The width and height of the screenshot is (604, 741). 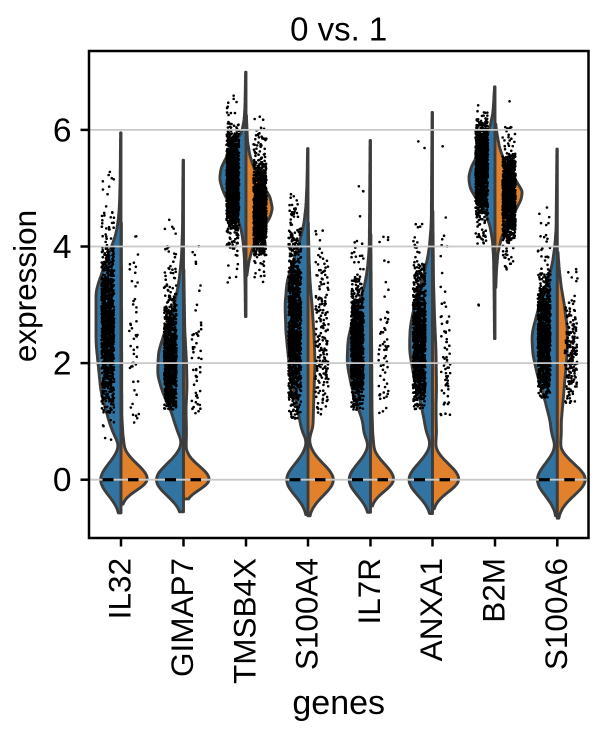 What do you see at coordinates (62, 247) in the screenshot?
I see `svg-text: 4` at bounding box center [62, 247].